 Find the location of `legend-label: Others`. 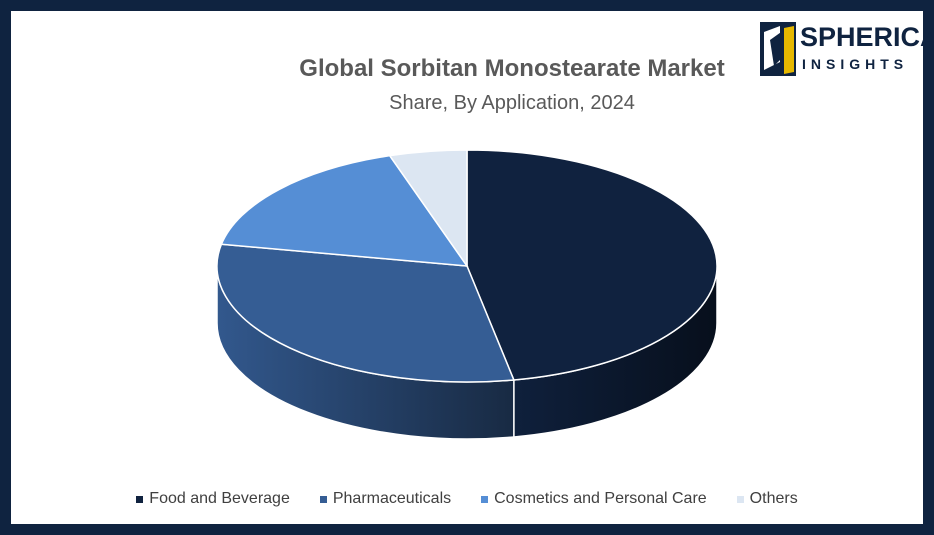

legend-label: Others is located at coordinates (773, 498).